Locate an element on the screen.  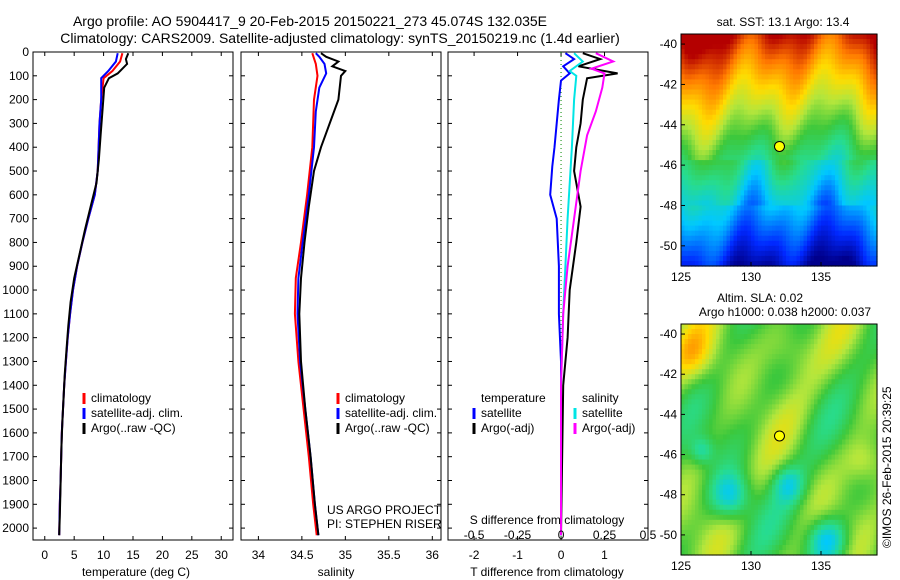
temp-ytick-label: 1600 is located at coordinates (15, 433).